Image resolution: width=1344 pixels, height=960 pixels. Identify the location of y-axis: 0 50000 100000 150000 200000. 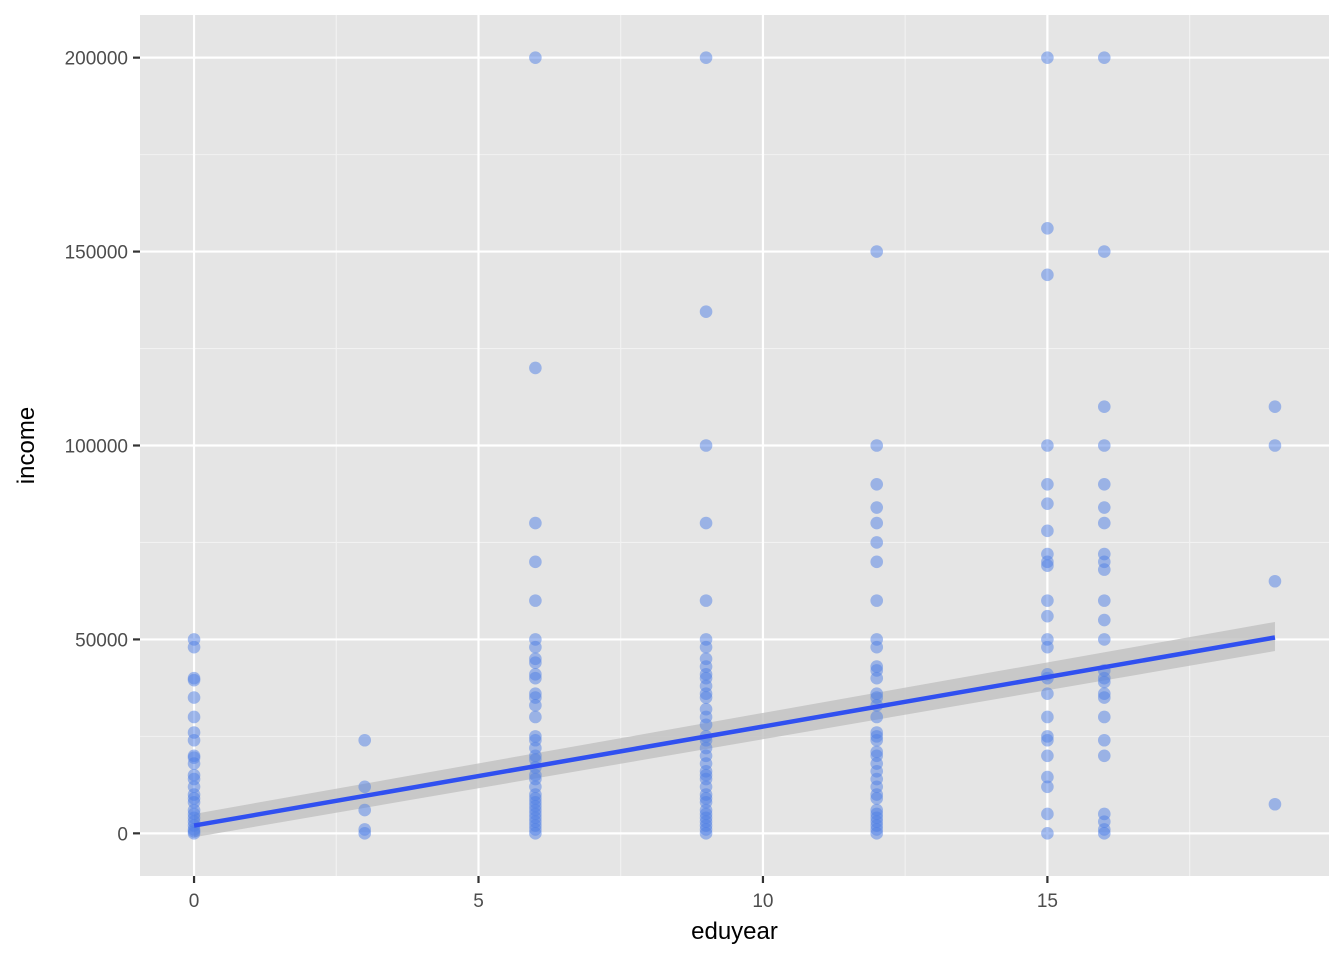
(102, 447).